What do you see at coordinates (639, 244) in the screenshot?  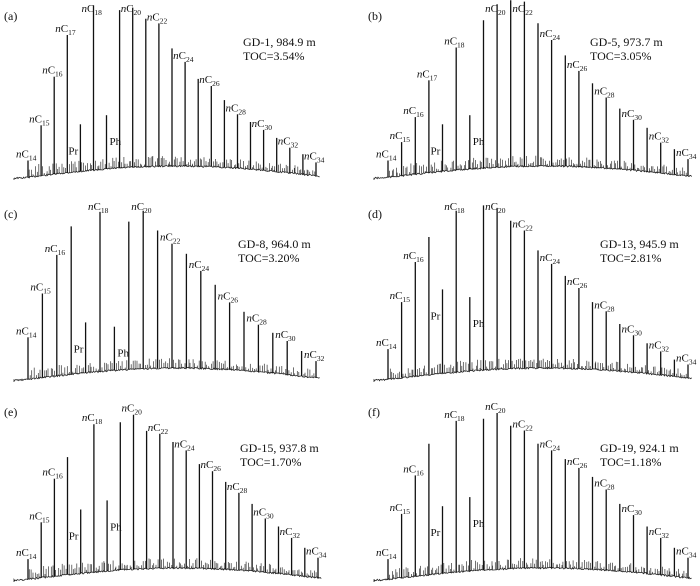 I see `sample-depth: GD-13, 945.9 m` at bounding box center [639, 244].